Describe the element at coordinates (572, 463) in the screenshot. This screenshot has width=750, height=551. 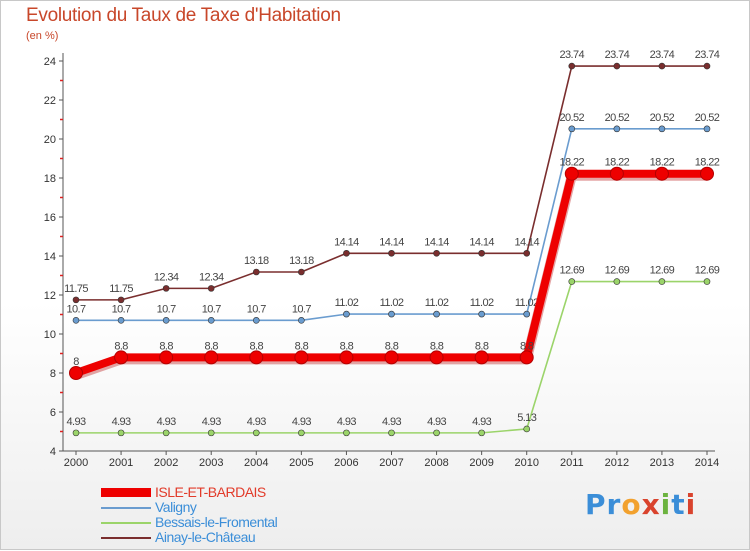
I see `x-tick-label: 2011` at that location.